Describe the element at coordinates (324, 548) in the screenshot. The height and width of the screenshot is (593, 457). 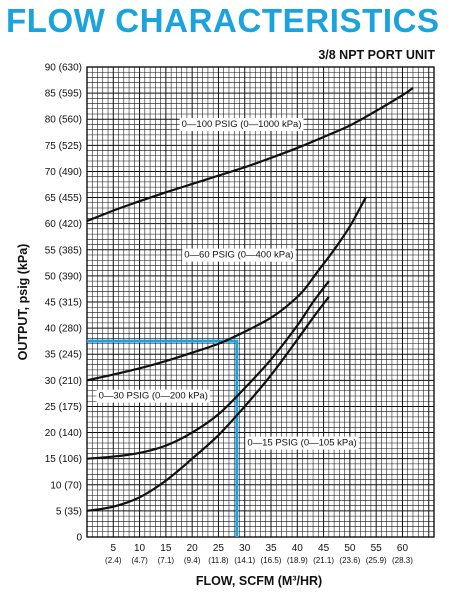
I see `x-tick-label: 45` at that location.